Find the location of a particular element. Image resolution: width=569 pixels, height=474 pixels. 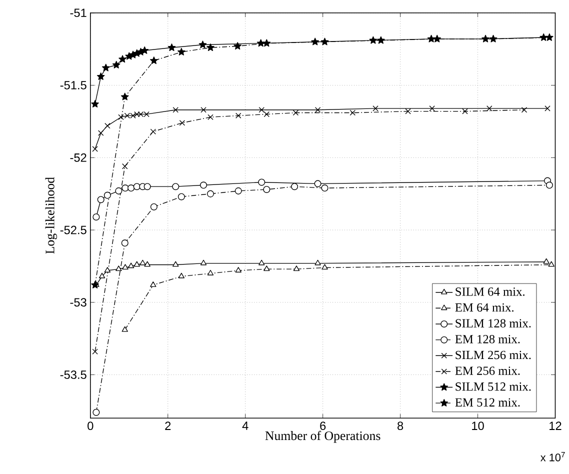

x-tick-label: 8 is located at coordinates (401, 426).